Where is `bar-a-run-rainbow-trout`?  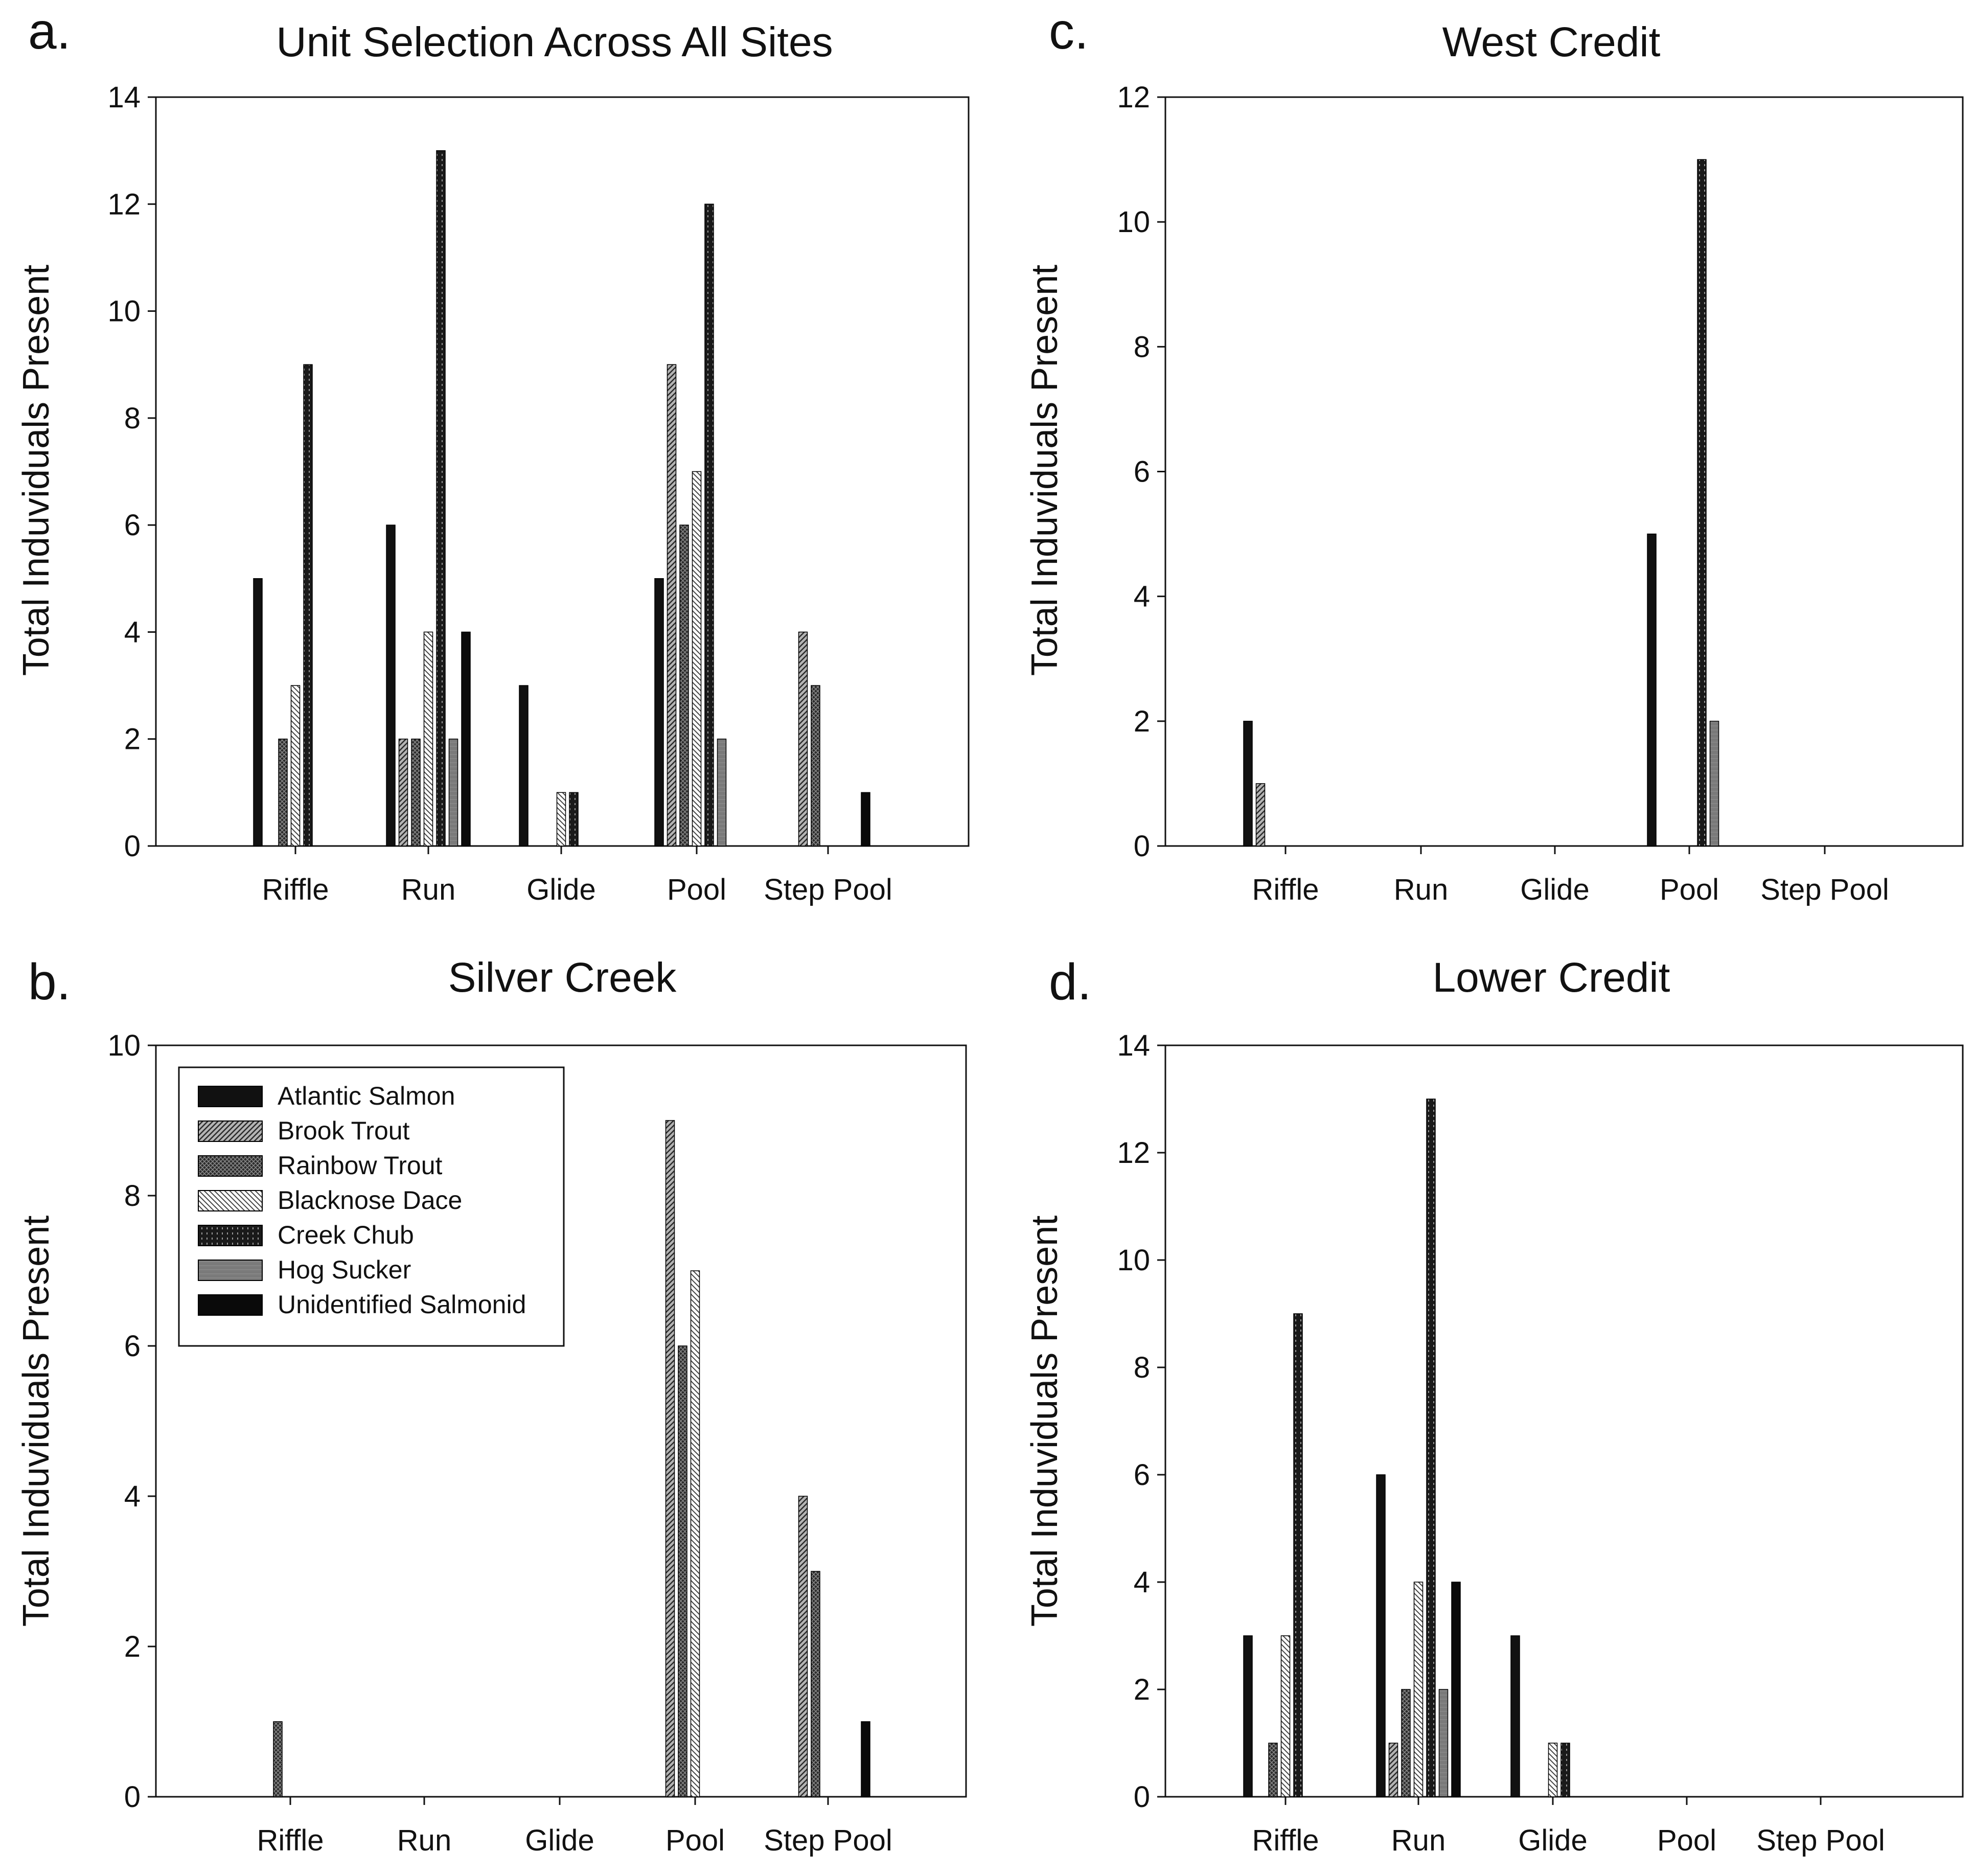
bar-a-run-rainbow-trout is located at coordinates (416, 792).